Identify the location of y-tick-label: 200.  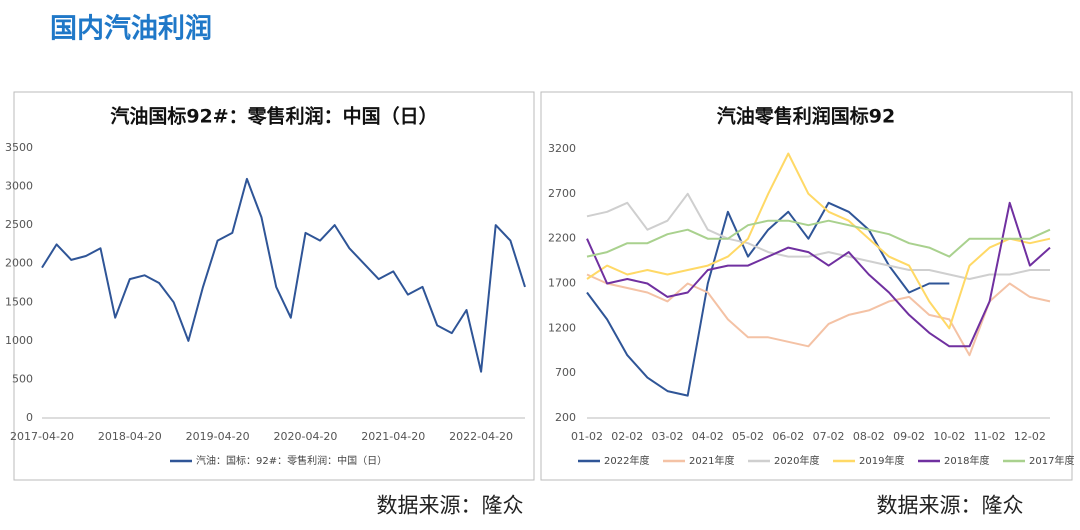
(565, 417).